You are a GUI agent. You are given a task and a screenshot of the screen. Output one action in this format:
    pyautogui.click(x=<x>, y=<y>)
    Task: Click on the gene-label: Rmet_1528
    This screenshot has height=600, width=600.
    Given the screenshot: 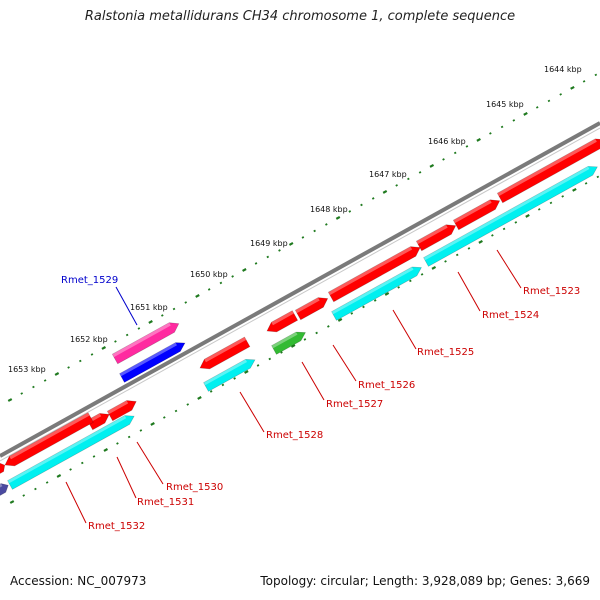 What is the action you would take?
    pyautogui.click(x=294, y=435)
    